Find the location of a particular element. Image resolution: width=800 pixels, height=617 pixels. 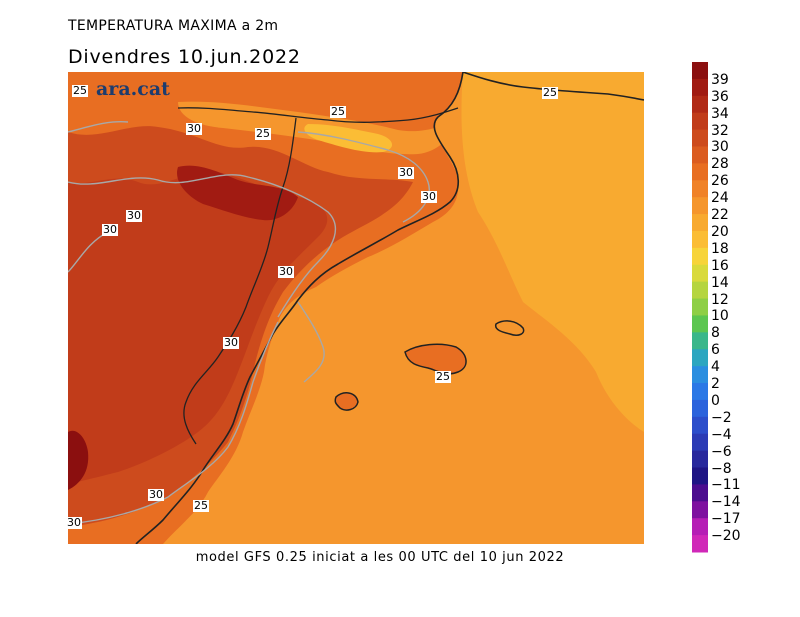

colorbar-label: 8 is located at coordinates (715, 333).